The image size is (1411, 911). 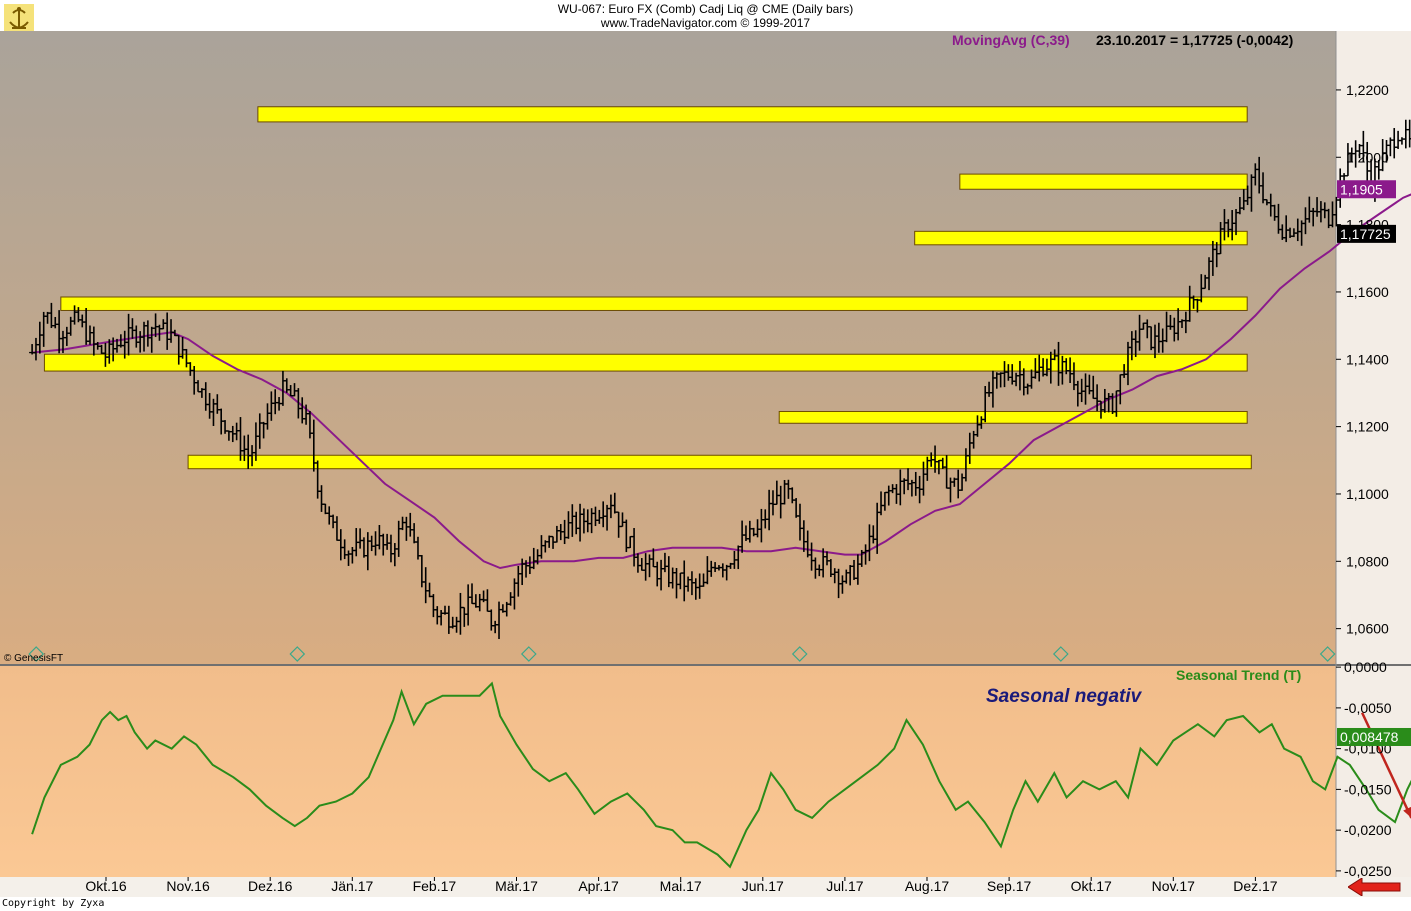 What do you see at coordinates (1367, 561) in the screenshot?
I see `price-axis-label: 1,0800` at bounding box center [1367, 561].